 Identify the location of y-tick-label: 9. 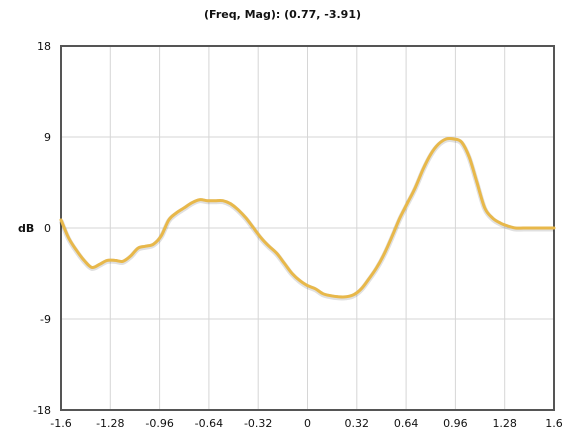
(47, 137).